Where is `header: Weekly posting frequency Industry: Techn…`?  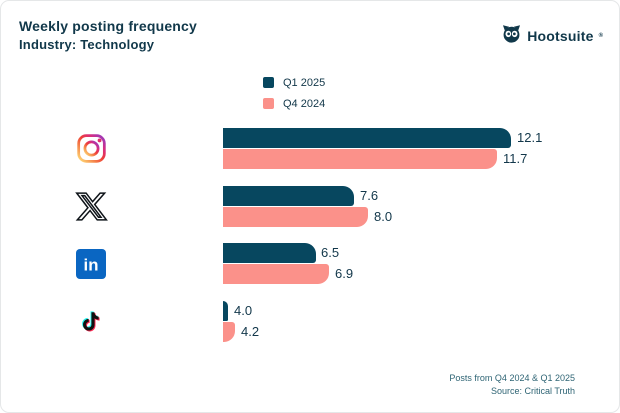 header: Weekly posting frequency Industry: Techn… is located at coordinates (108, 35).